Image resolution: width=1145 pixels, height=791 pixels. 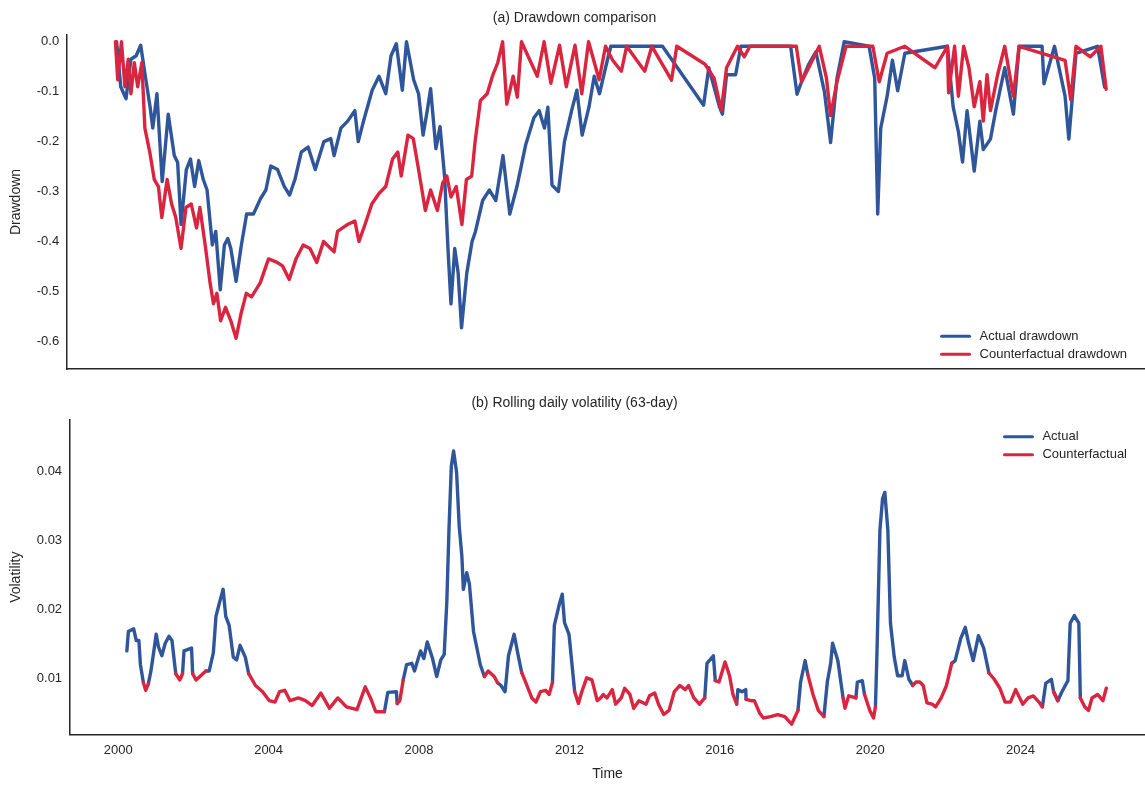 I want to click on y-tick-label: 0.04, so click(x=49, y=470).